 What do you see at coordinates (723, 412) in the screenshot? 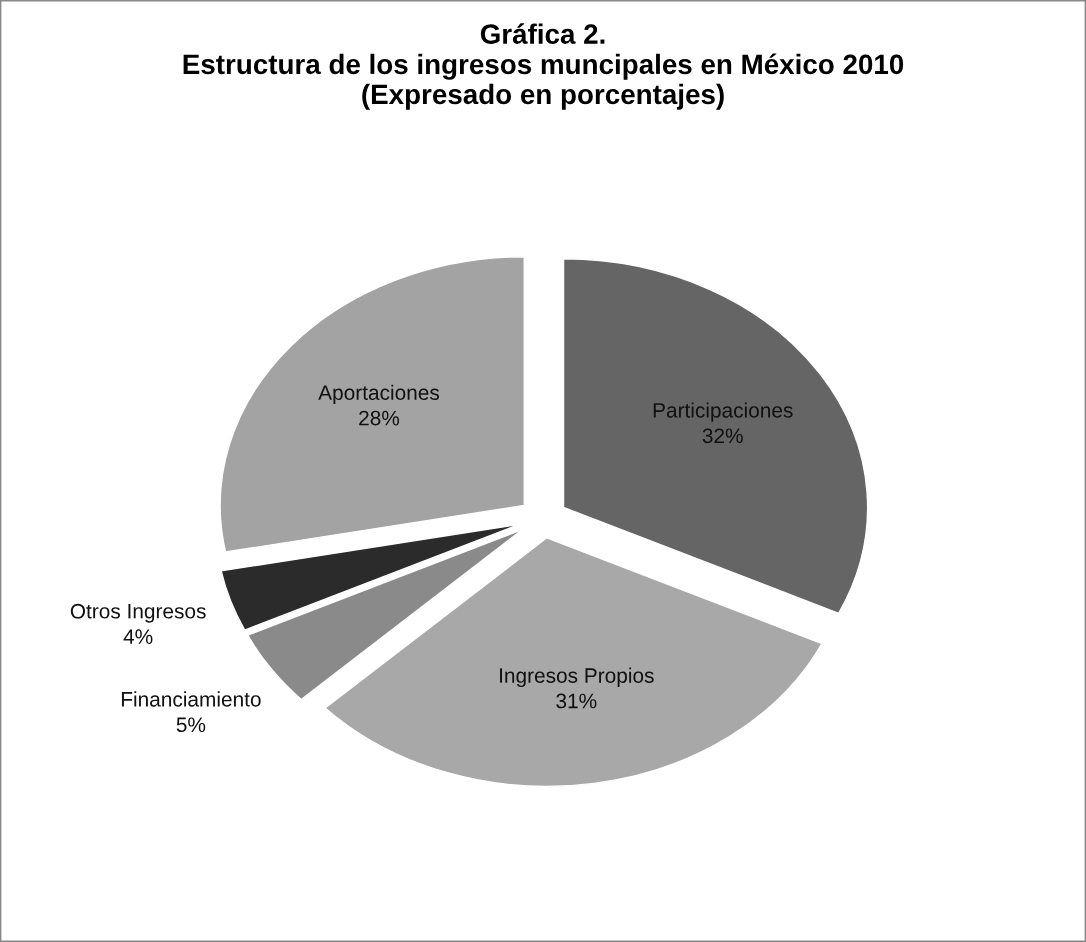
I see `slice-label: Participaciones` at bounding box center [723, 412].